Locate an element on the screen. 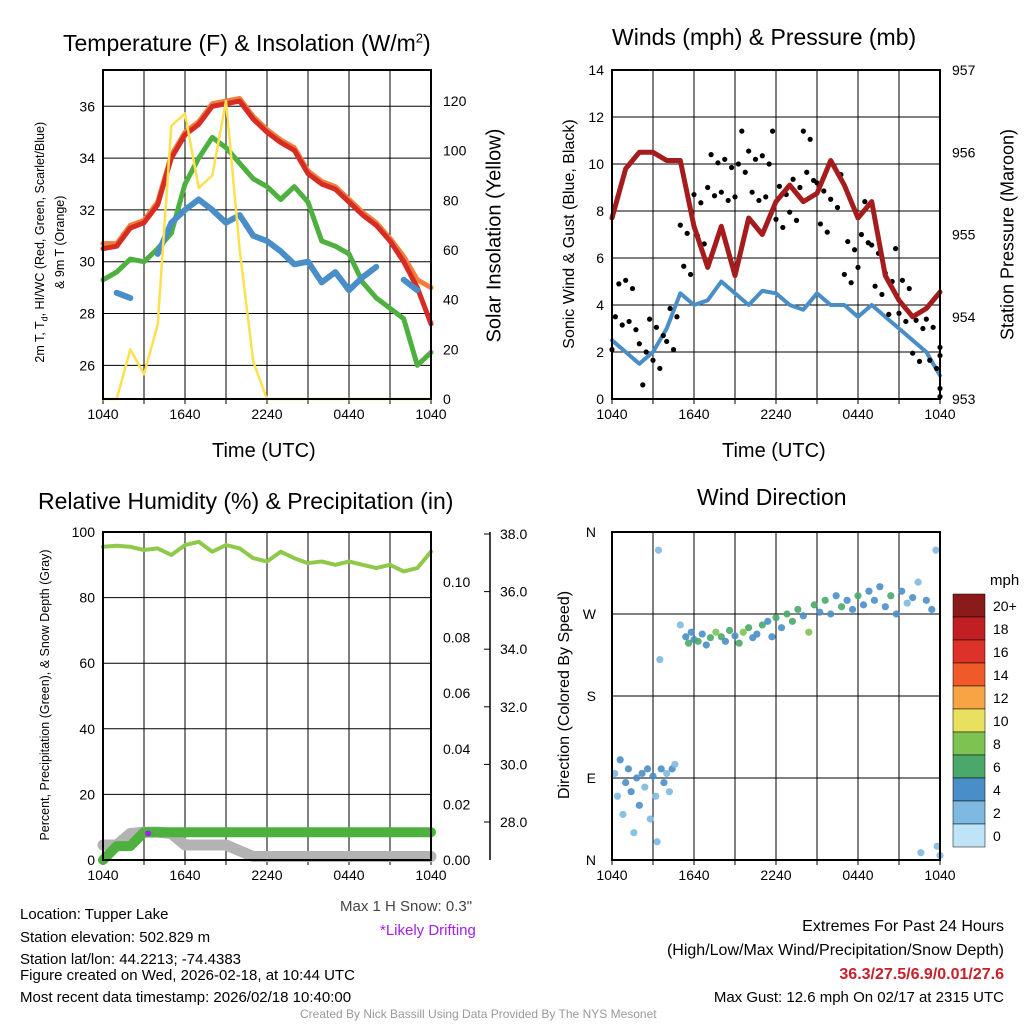 The width and height of the screenshot is (1024, 1024). y-tick-label: 60 is located at coordinates (87, 663).